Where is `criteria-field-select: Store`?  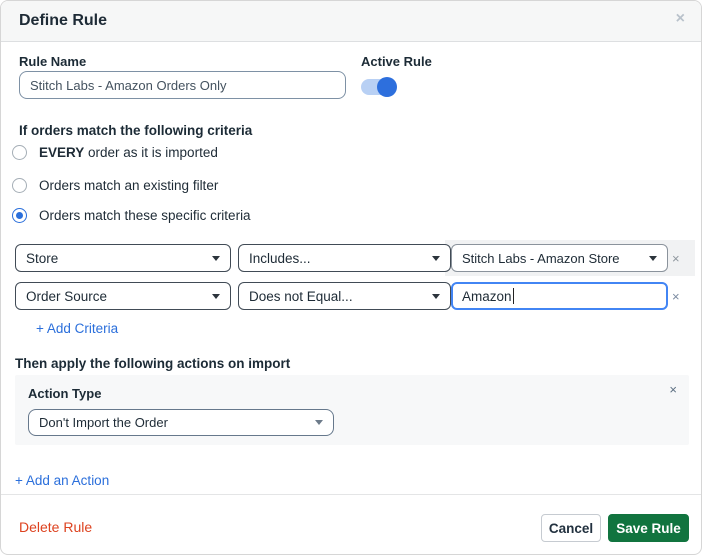 criteria-field-select: Store is located at coordinates (123, 258).